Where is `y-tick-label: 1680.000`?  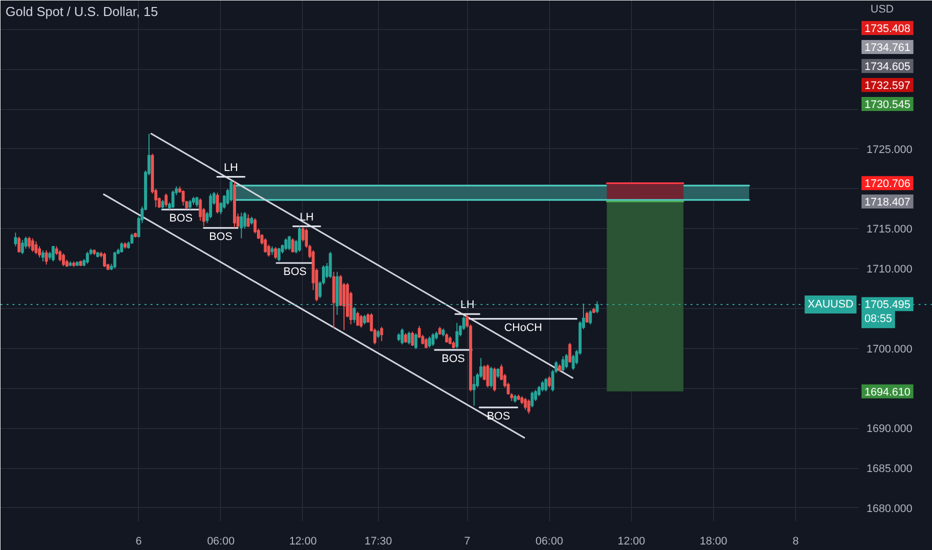 y-tick-label: 1680.000 is located at coordinates (889, 508).